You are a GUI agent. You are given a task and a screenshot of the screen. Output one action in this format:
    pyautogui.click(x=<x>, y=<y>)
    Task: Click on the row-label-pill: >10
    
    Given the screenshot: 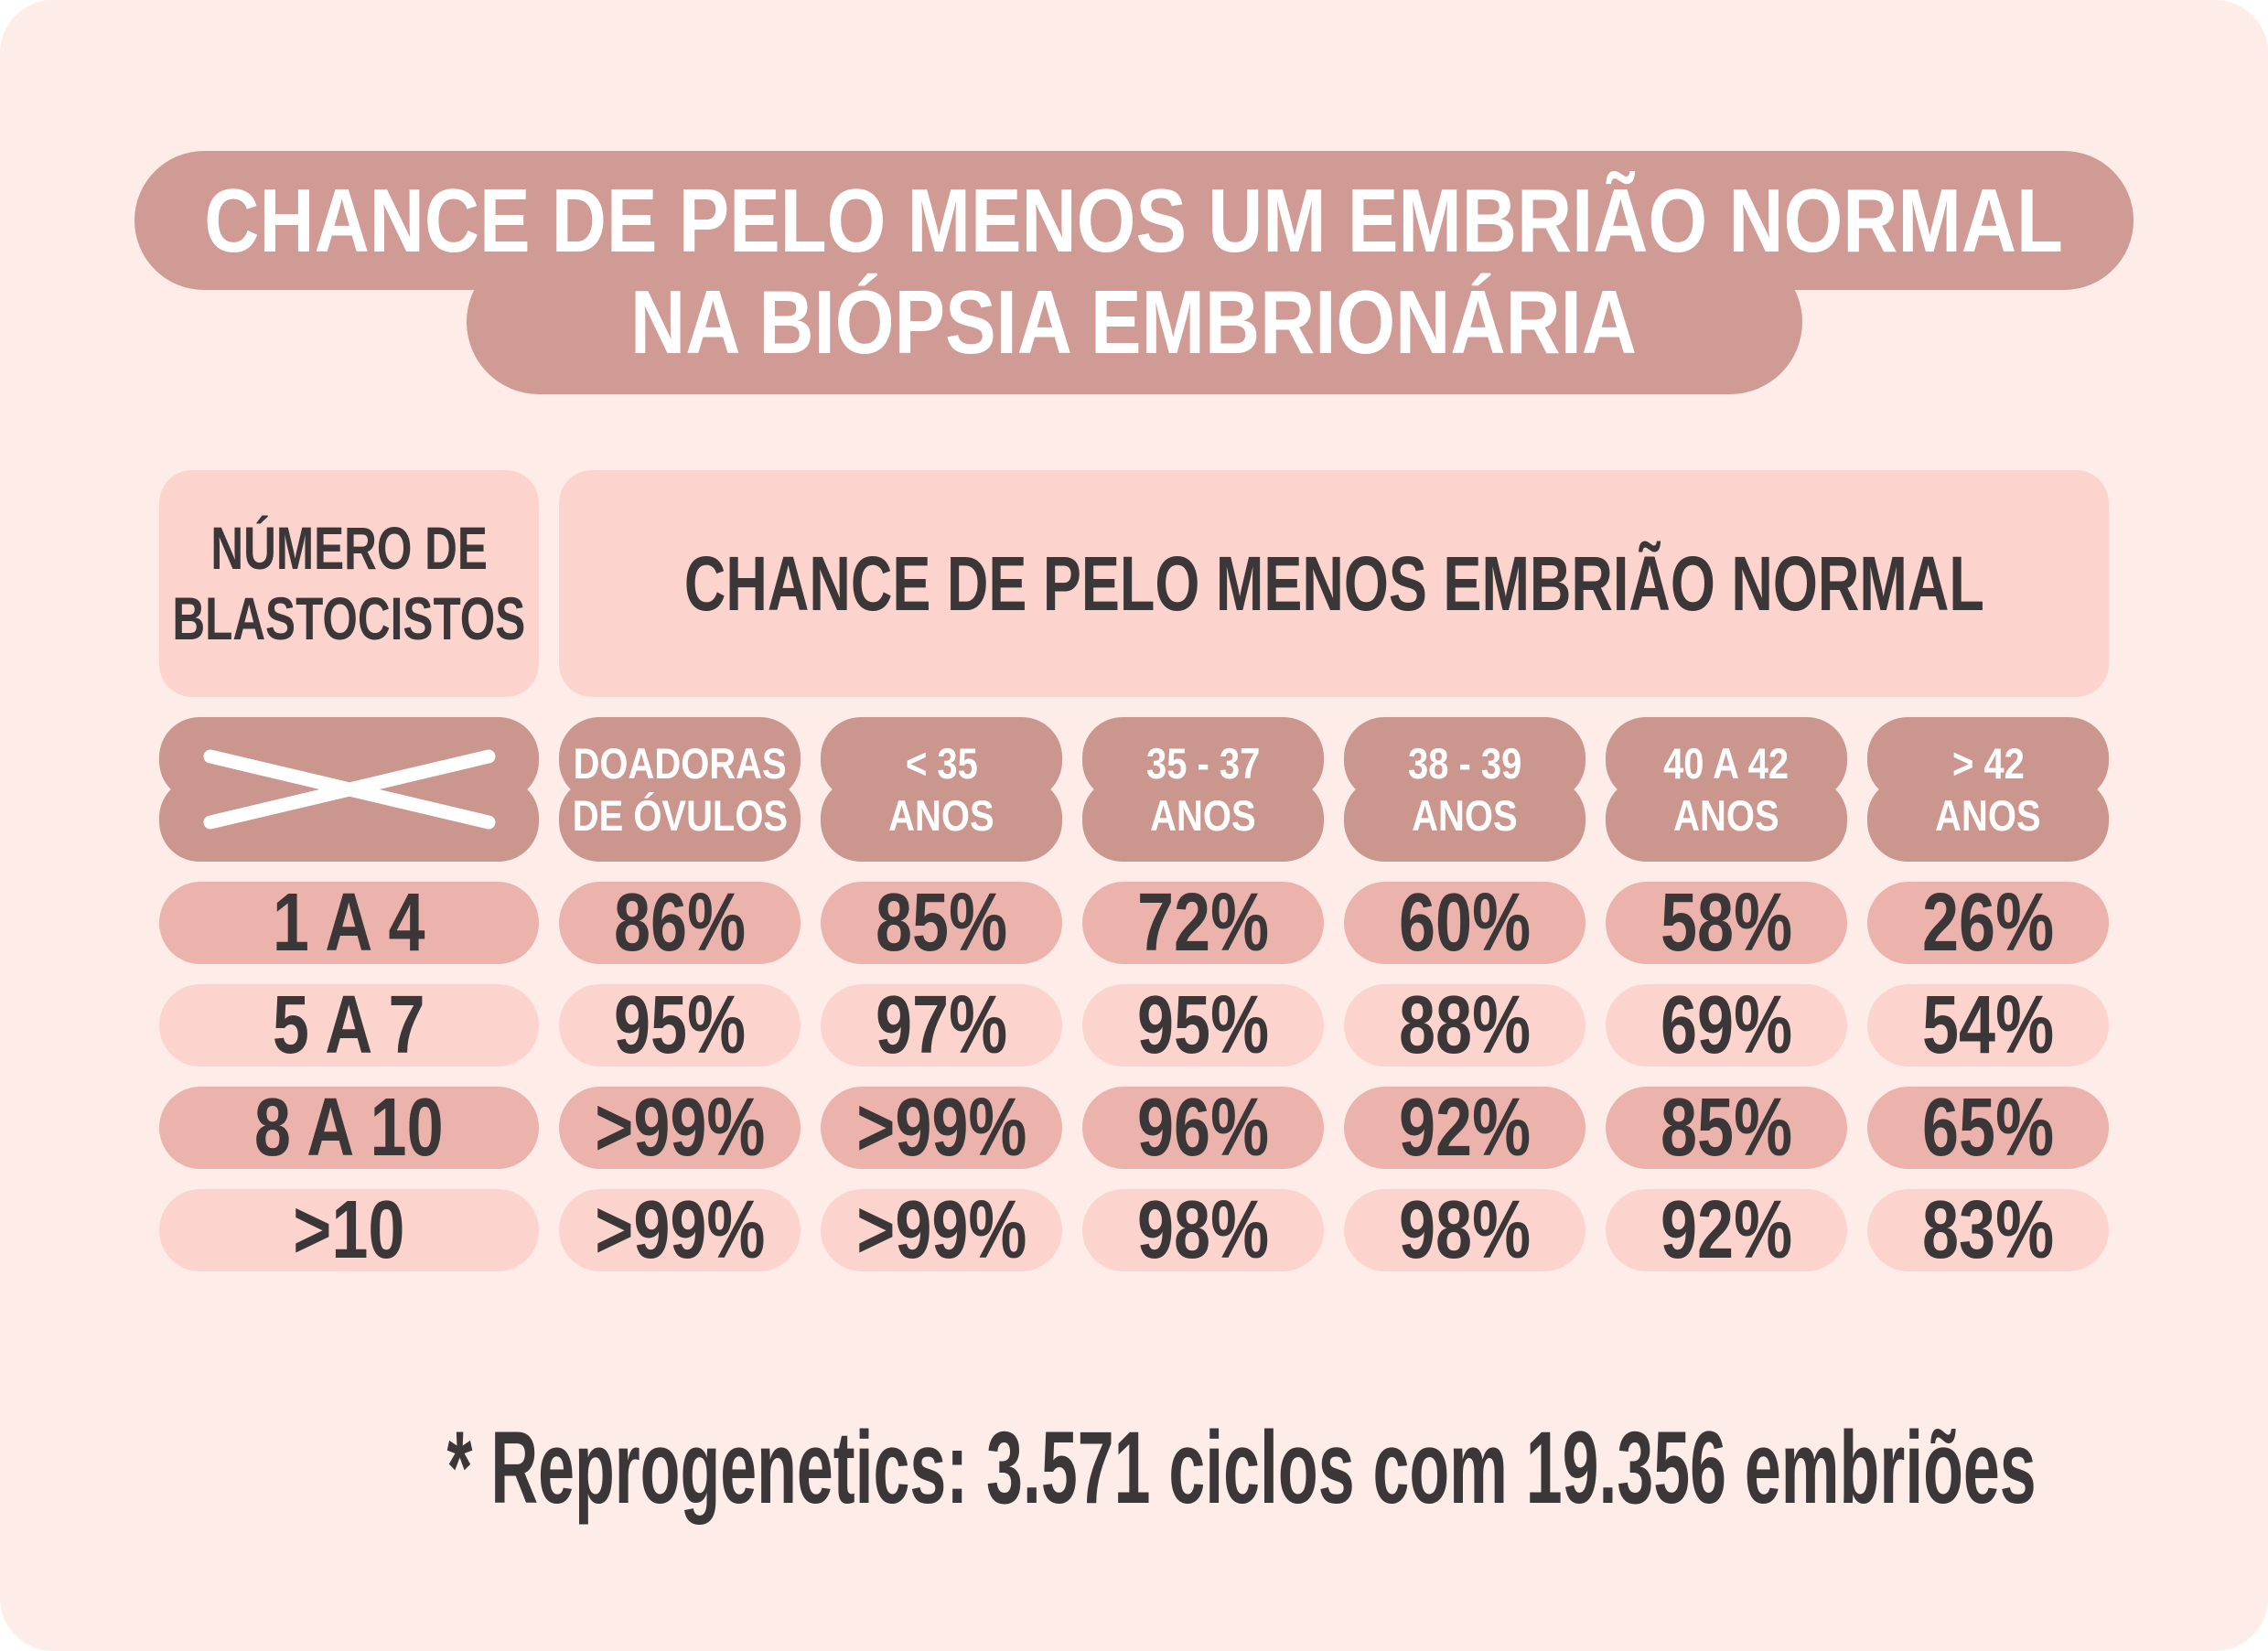 What is the action you would take?
    pyautogui.click(x=349, y=1230)
    